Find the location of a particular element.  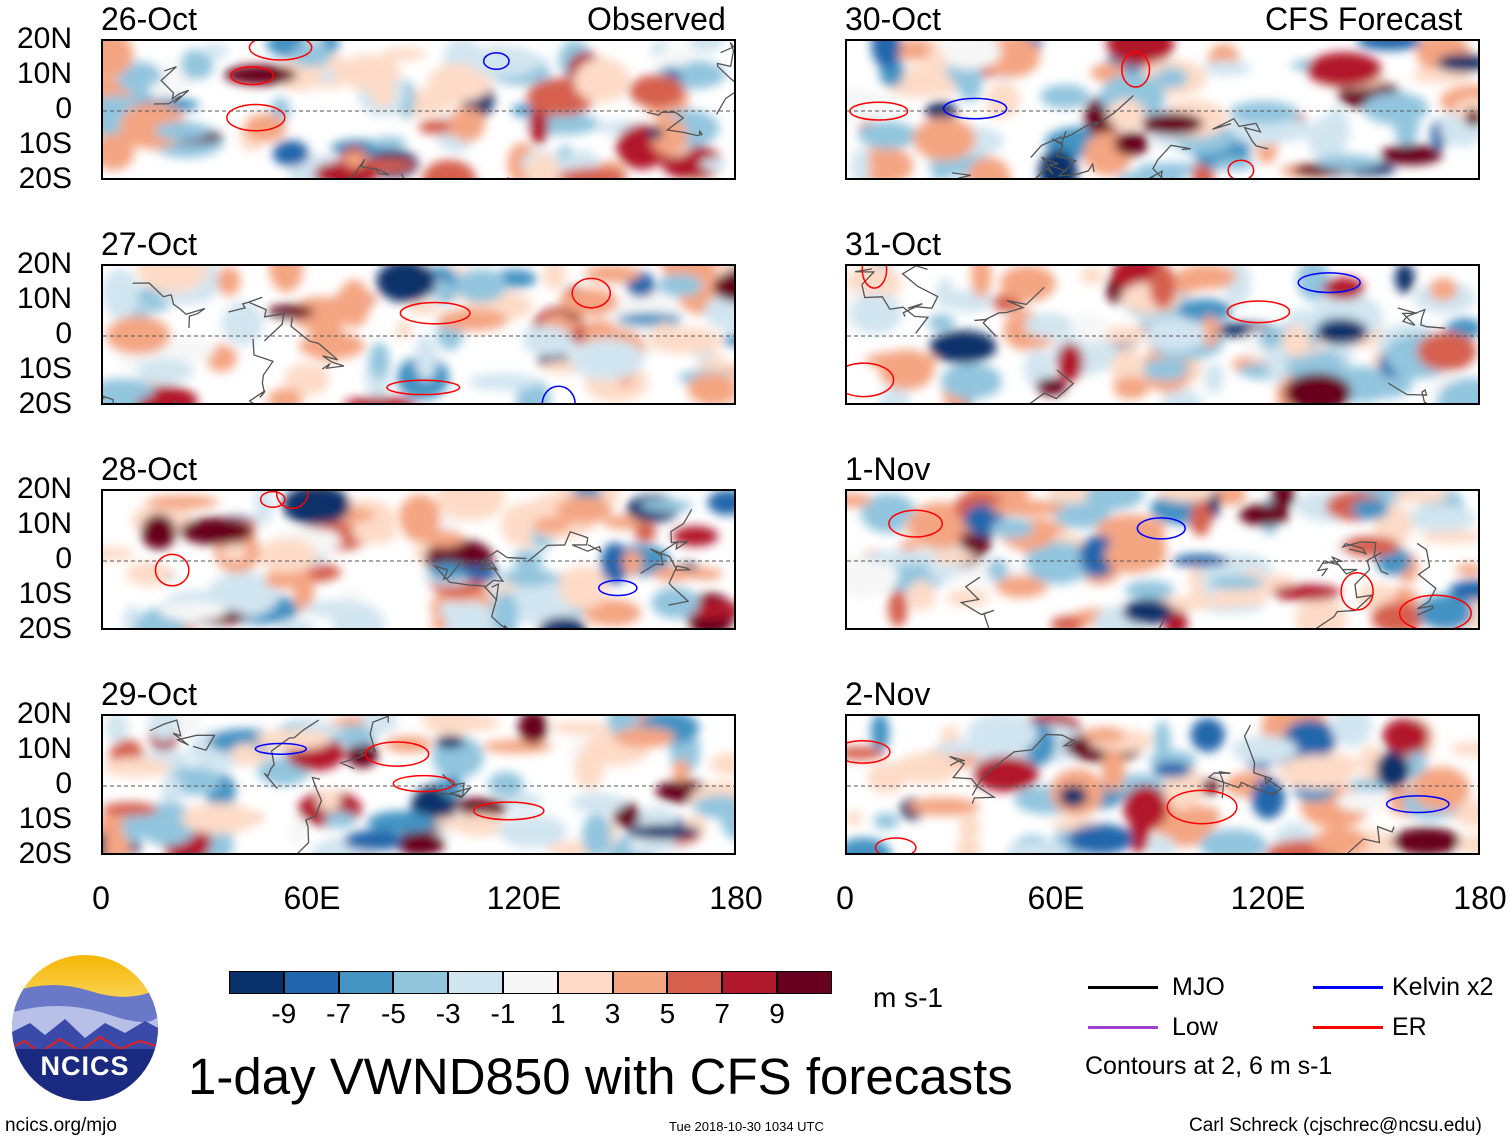

observed-header: Observed is located at coordinates (656, 19).